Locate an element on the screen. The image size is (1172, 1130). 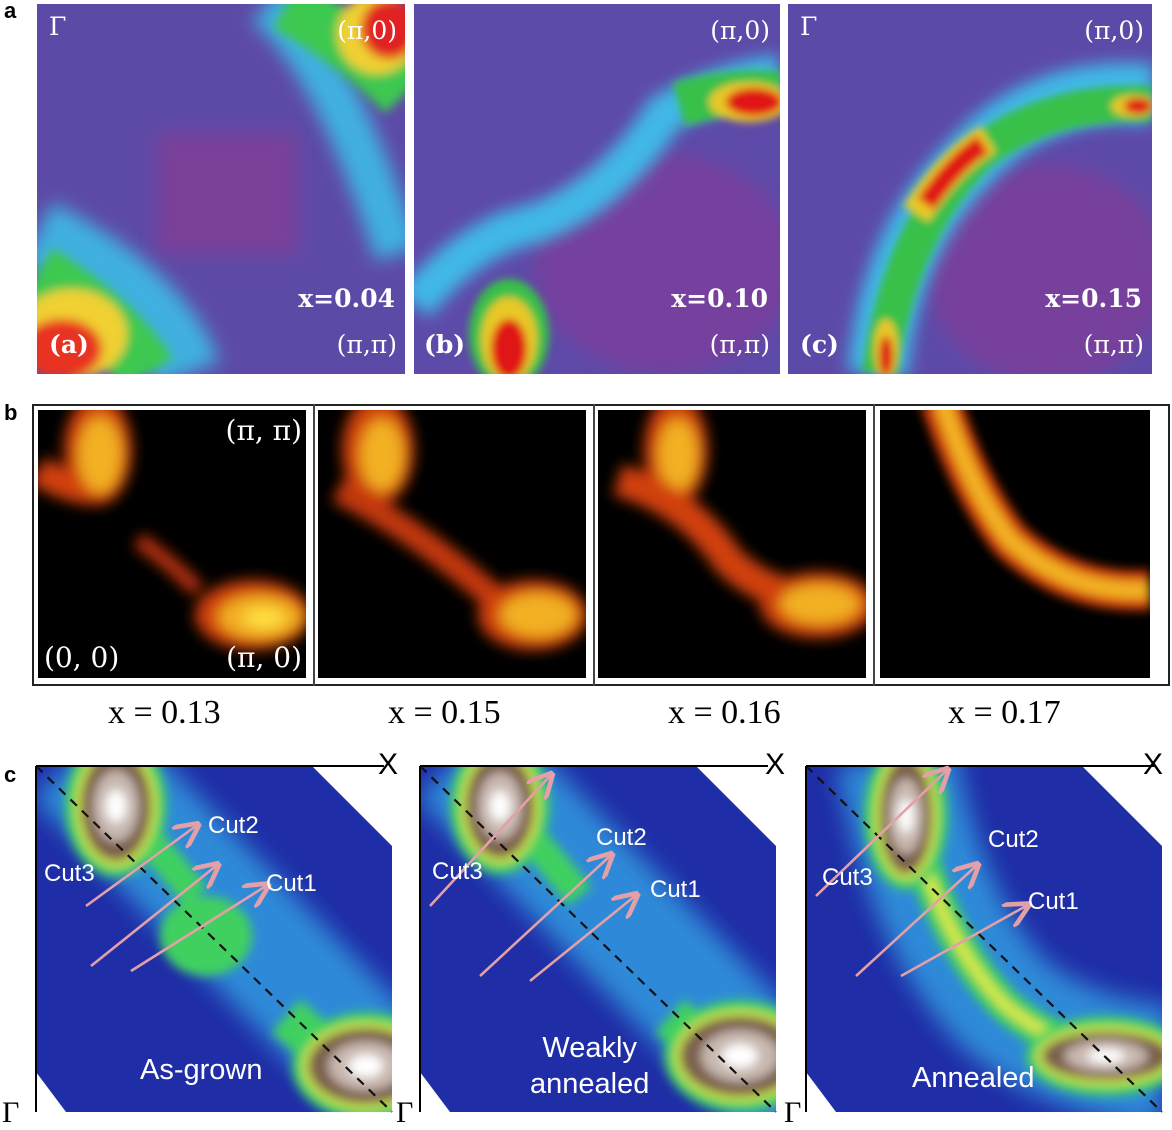
cut3-label-c2: Cut3 is located at coordinates (457, 871).